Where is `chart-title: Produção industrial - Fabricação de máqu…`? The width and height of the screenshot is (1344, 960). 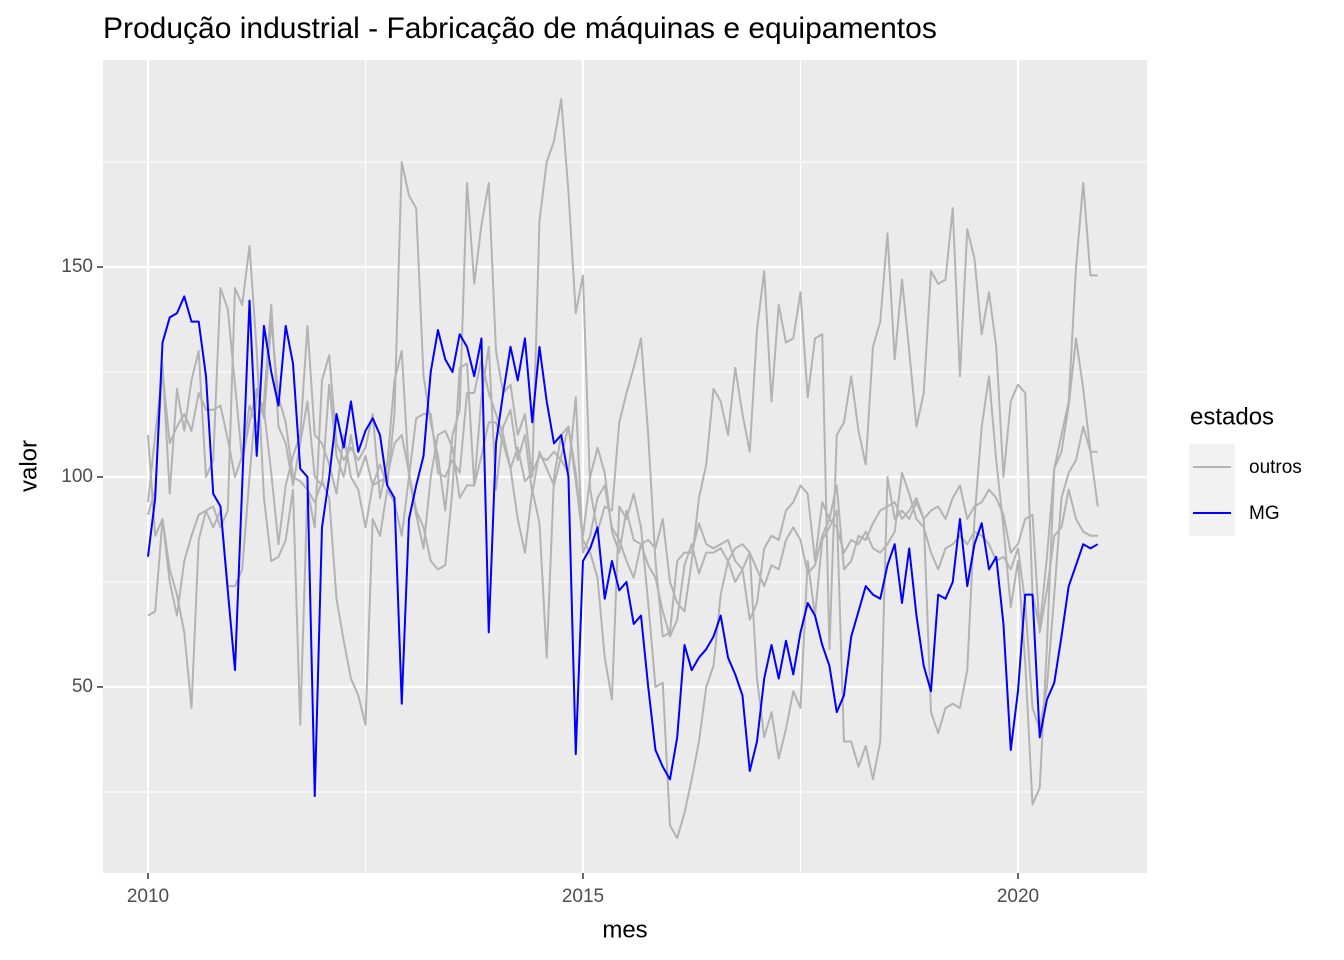
chart-title: Produção industrial - Fabricação de máqu… is located at coordinates (520, 28).